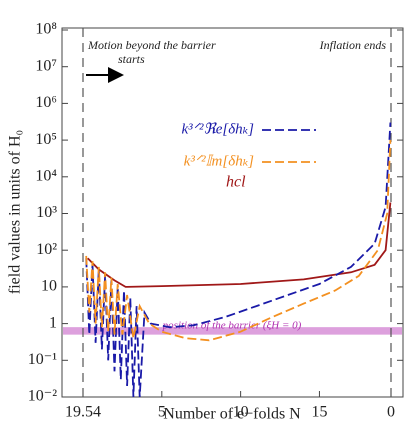  I want to click on annotation: starts, so click(131, 59).